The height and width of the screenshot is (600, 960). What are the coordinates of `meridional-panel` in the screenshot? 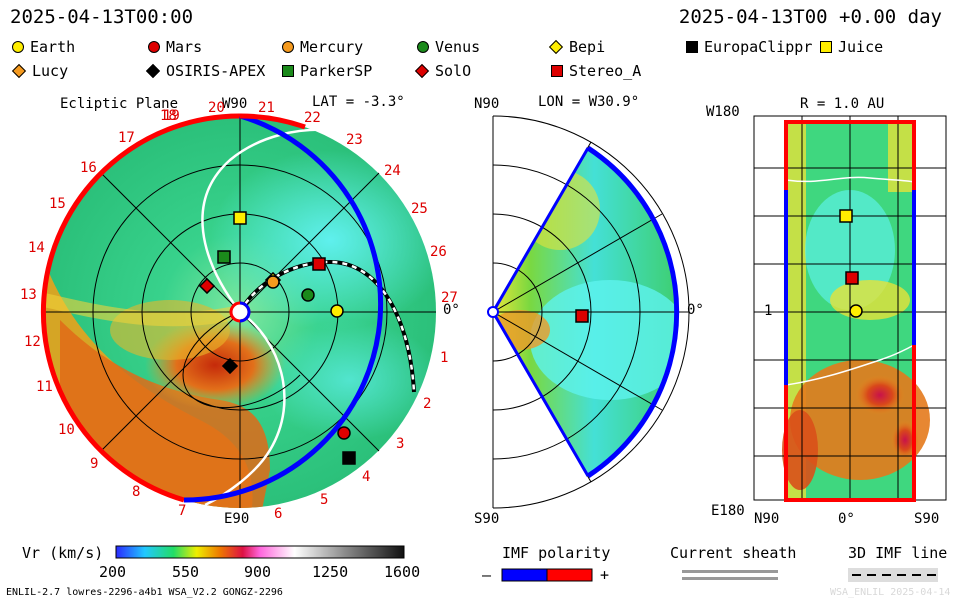 It's located at (588, 312).